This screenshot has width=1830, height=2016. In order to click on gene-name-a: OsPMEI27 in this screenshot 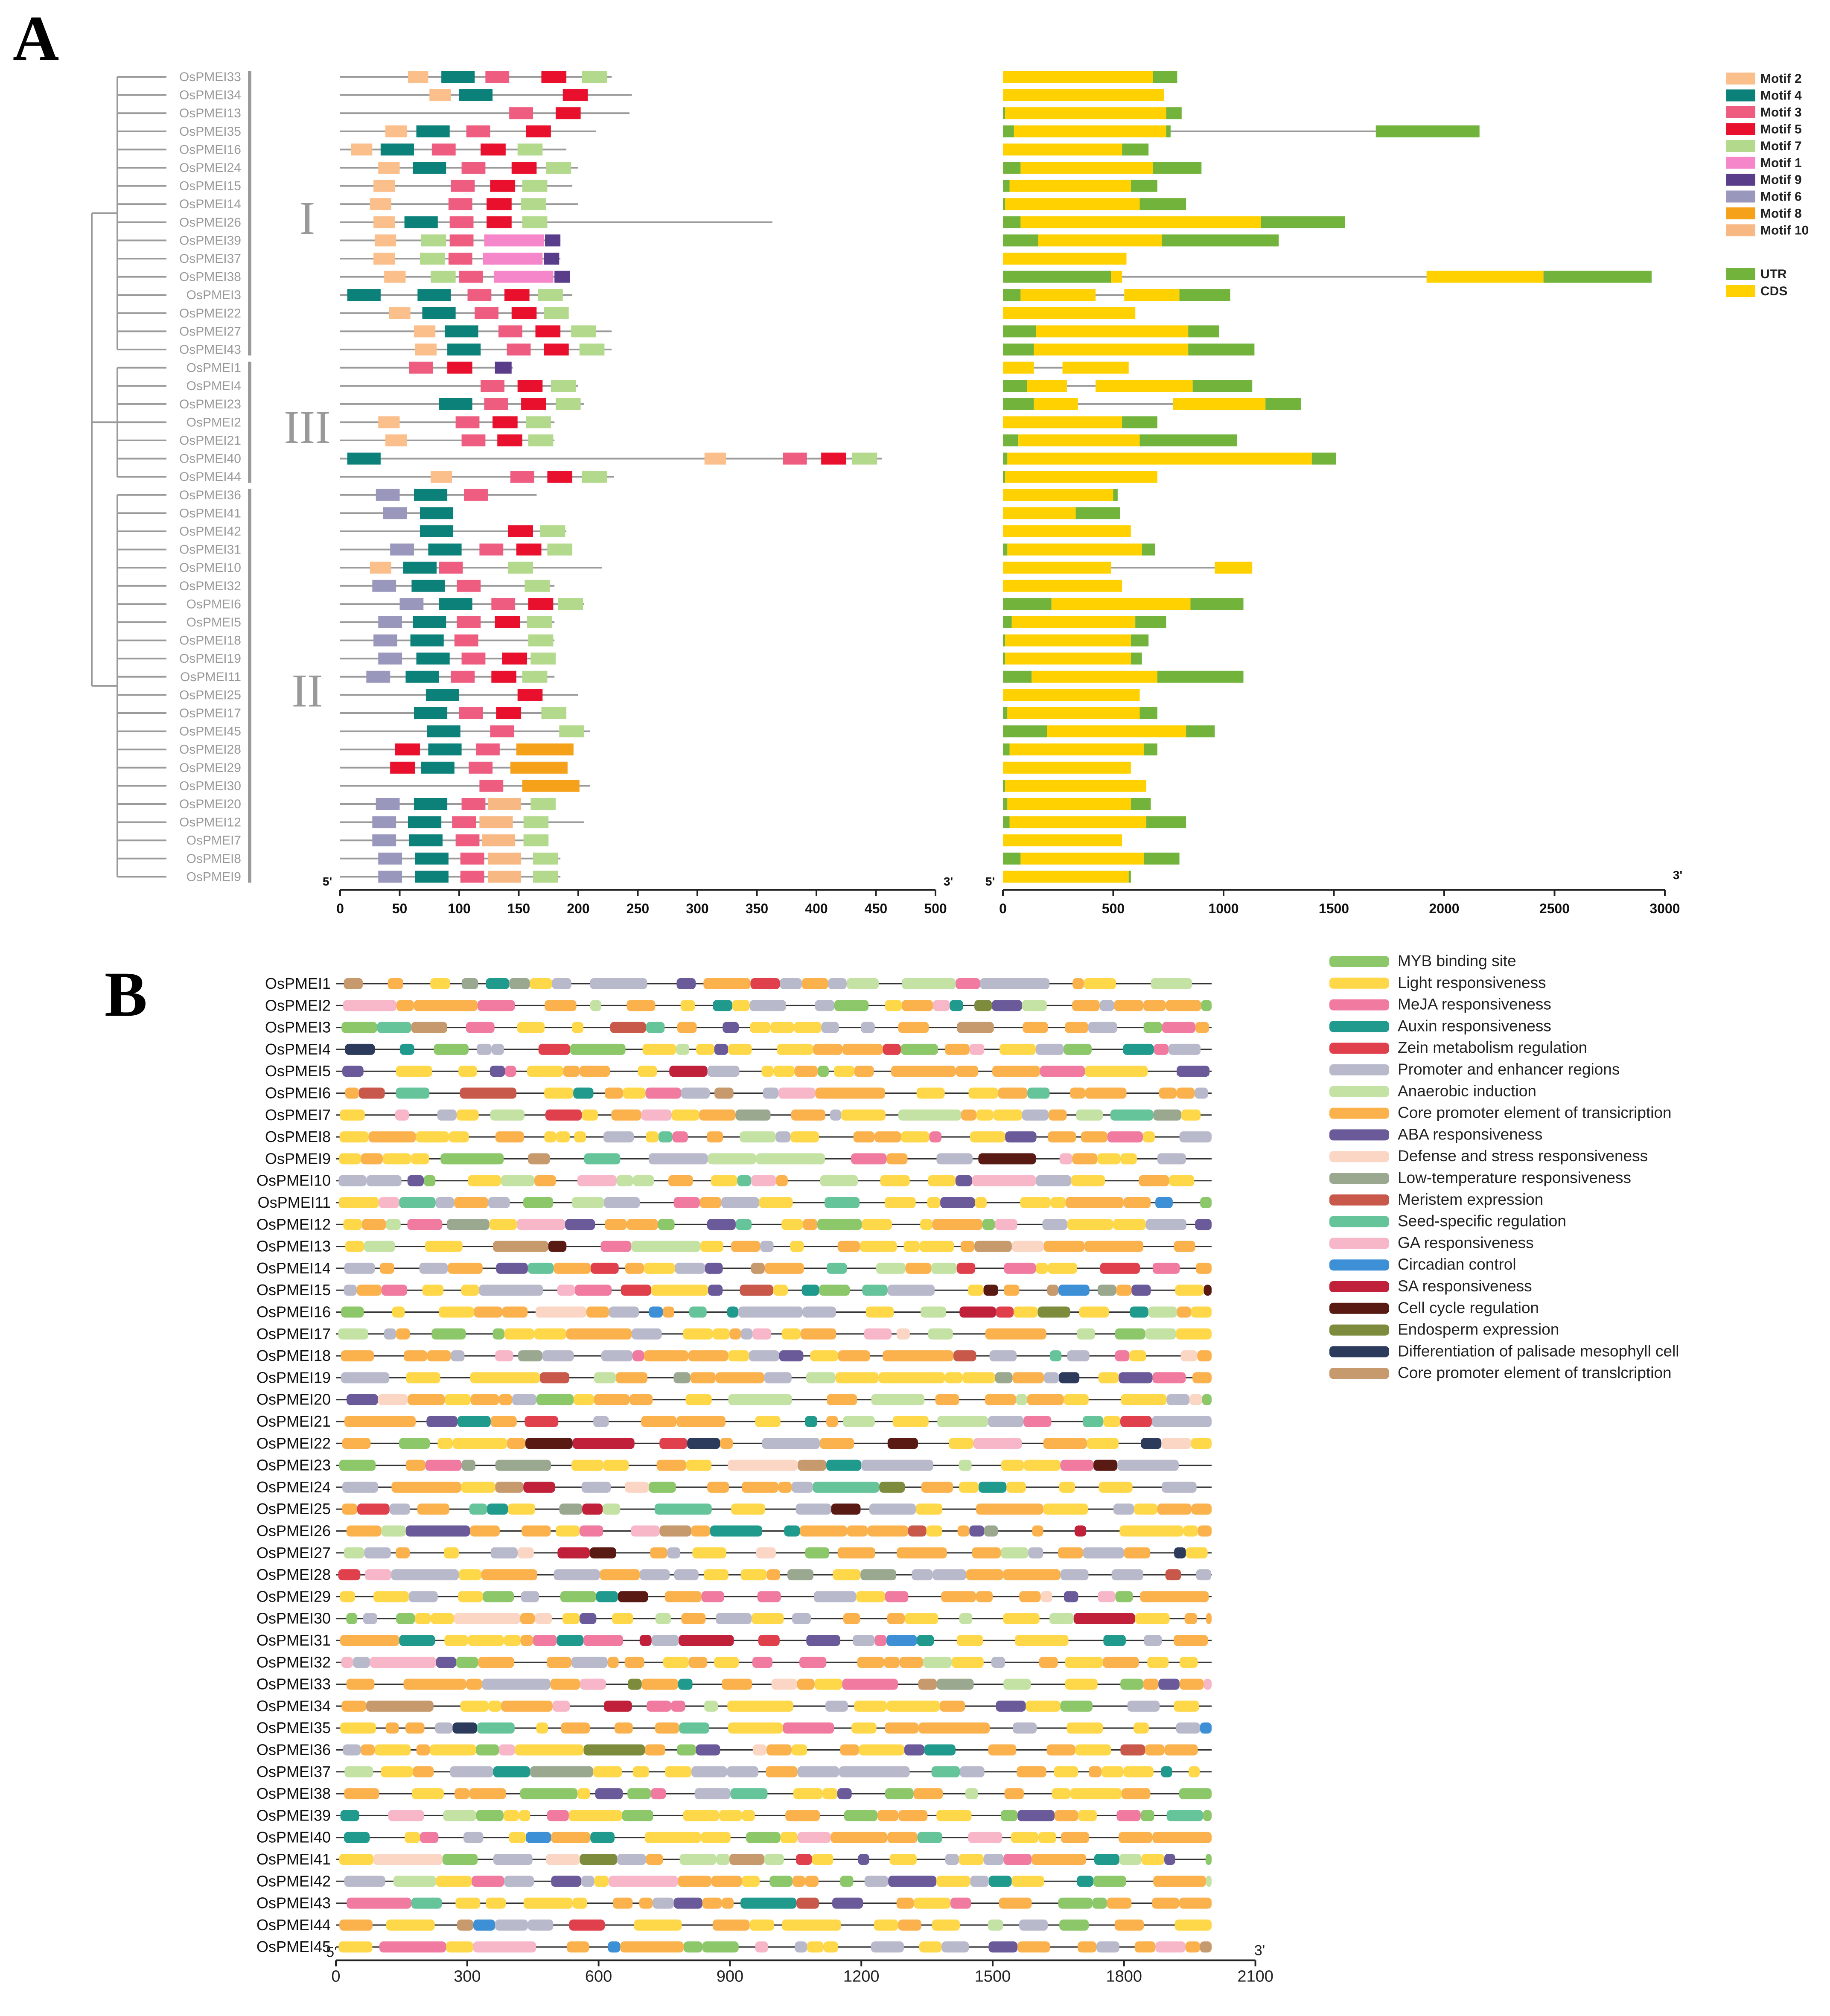, I will do `click(210, 331)`.